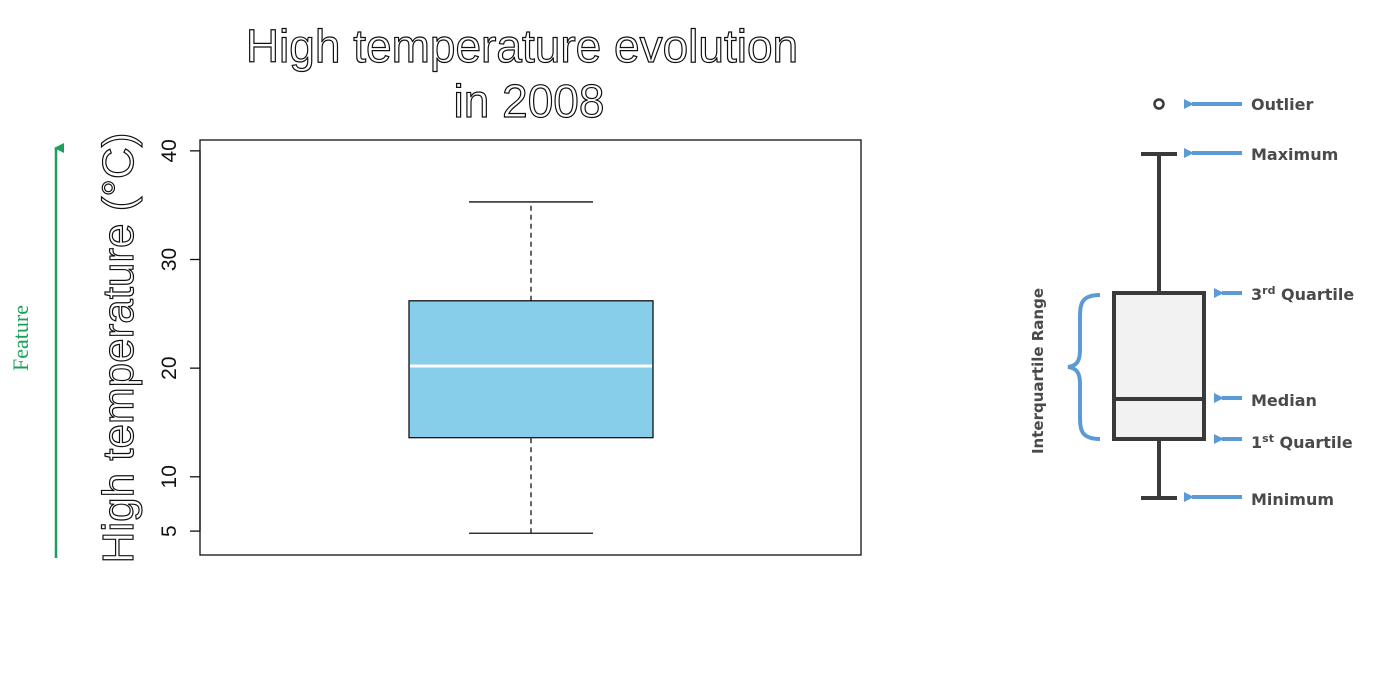 Image resolution: width=1378 pixels, height=675 pixels. Describe the element at coordinates (169, 259) in the screenshot. I see `y-tick-label: 30` at that location.